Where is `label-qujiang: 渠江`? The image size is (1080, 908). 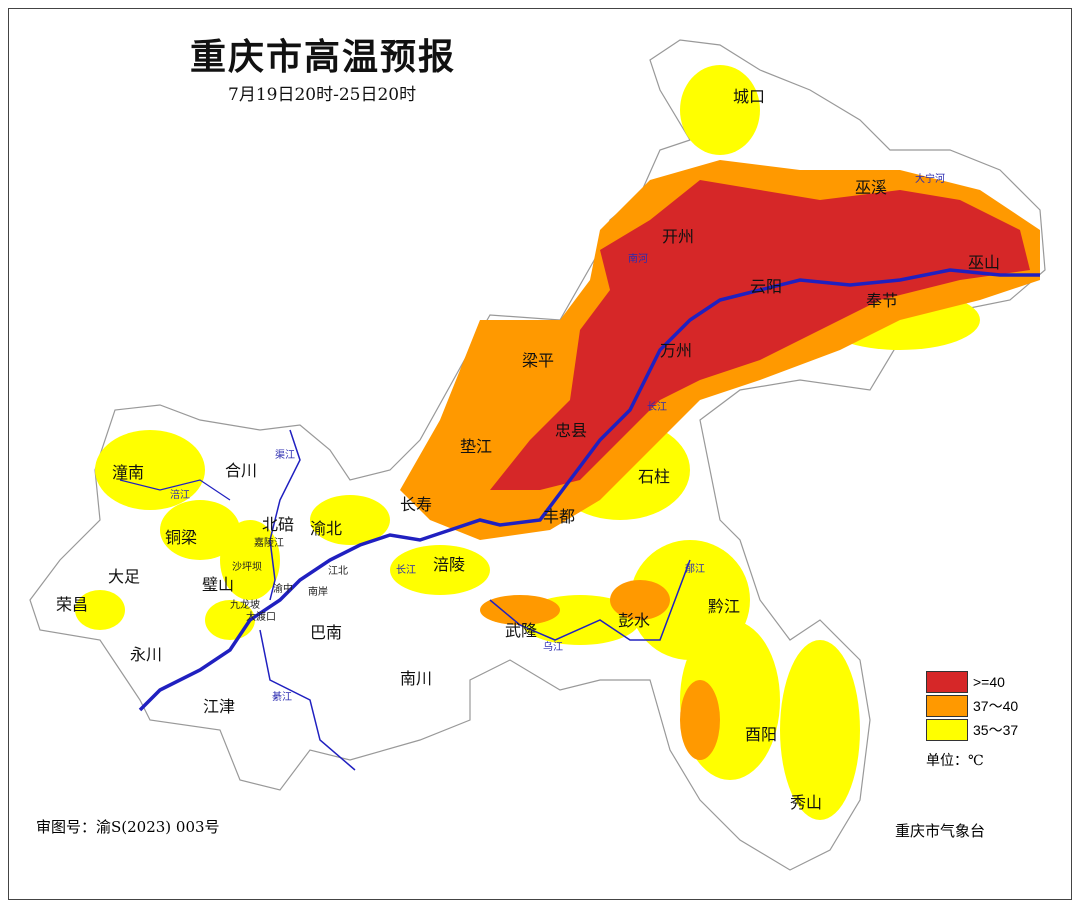 label-qujiang: 渠江 is located at coordinates (285, 455).